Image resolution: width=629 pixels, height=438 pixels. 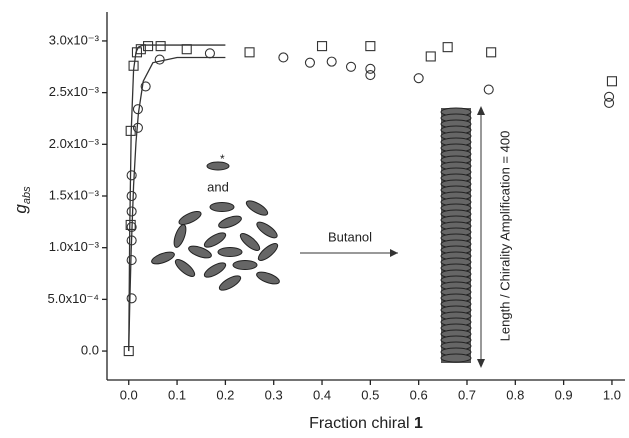 I want to click on x-tick-label: 0.4, so click(x=322, y=394).